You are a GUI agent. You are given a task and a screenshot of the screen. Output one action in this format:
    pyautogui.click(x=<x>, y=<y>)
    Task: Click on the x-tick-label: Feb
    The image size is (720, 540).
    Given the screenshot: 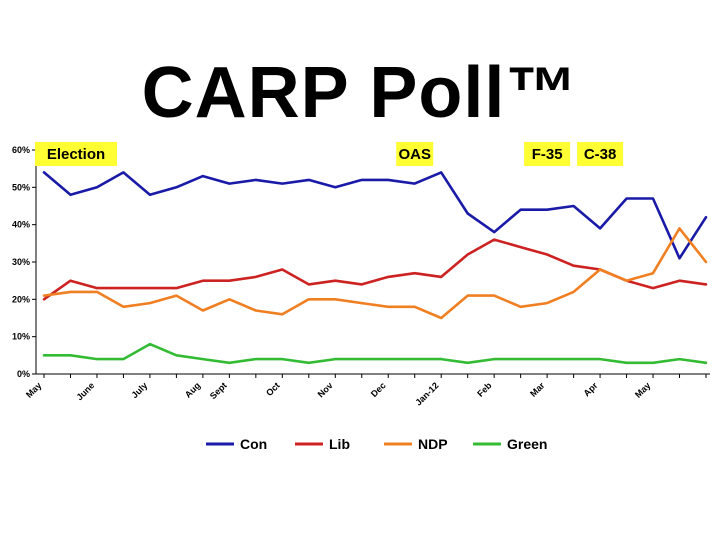 What is the action you would take?
    pyautogui.click(x=484, y=389)
    